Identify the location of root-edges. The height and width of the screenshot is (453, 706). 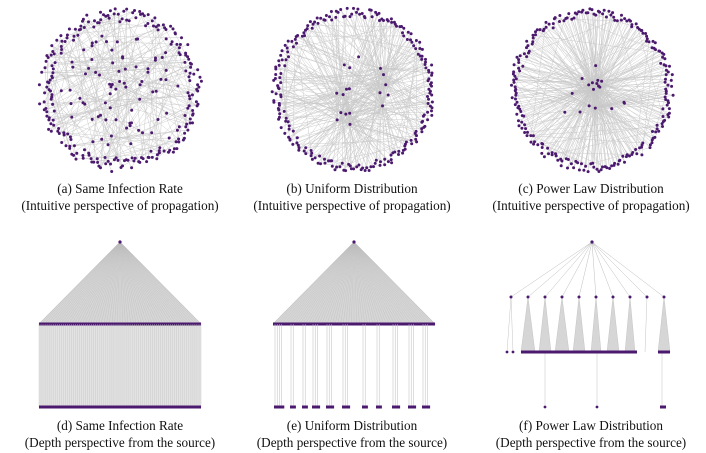
(587, 269).